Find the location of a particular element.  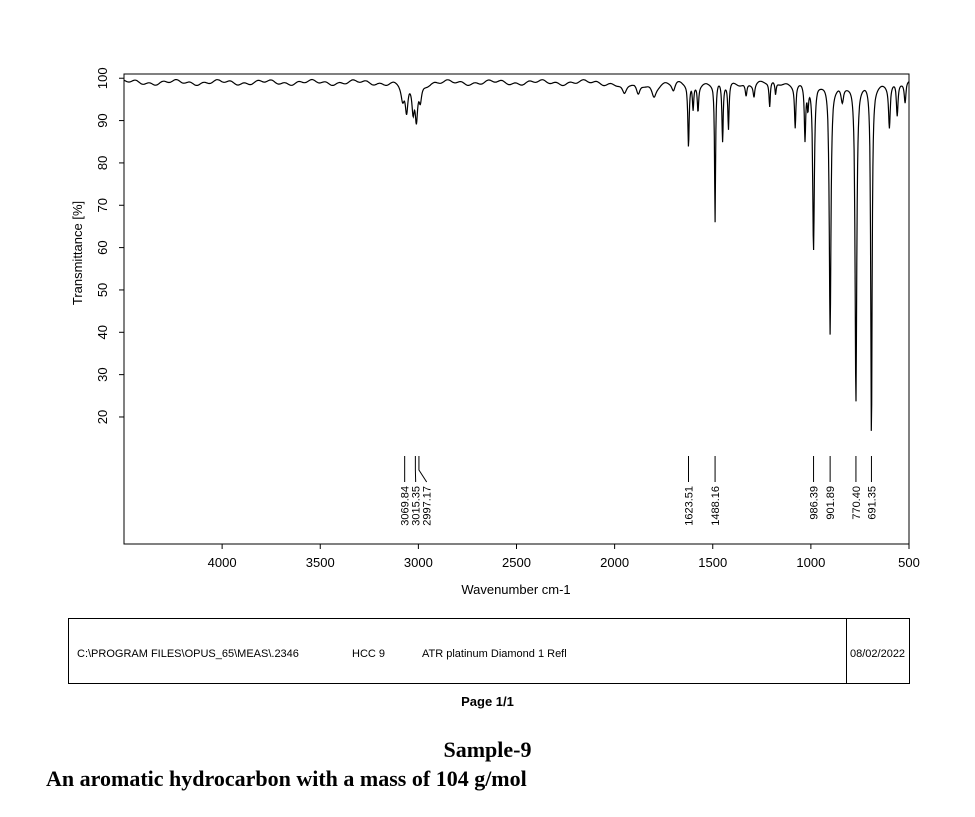

info-divider is located at coordinates (846, 651).